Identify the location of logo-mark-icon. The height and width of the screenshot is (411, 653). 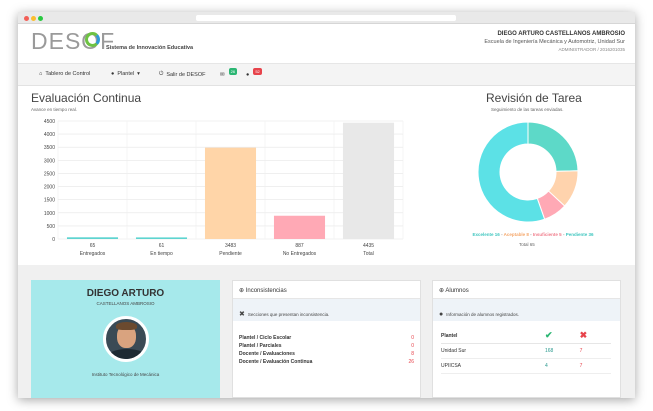
(92, 39).